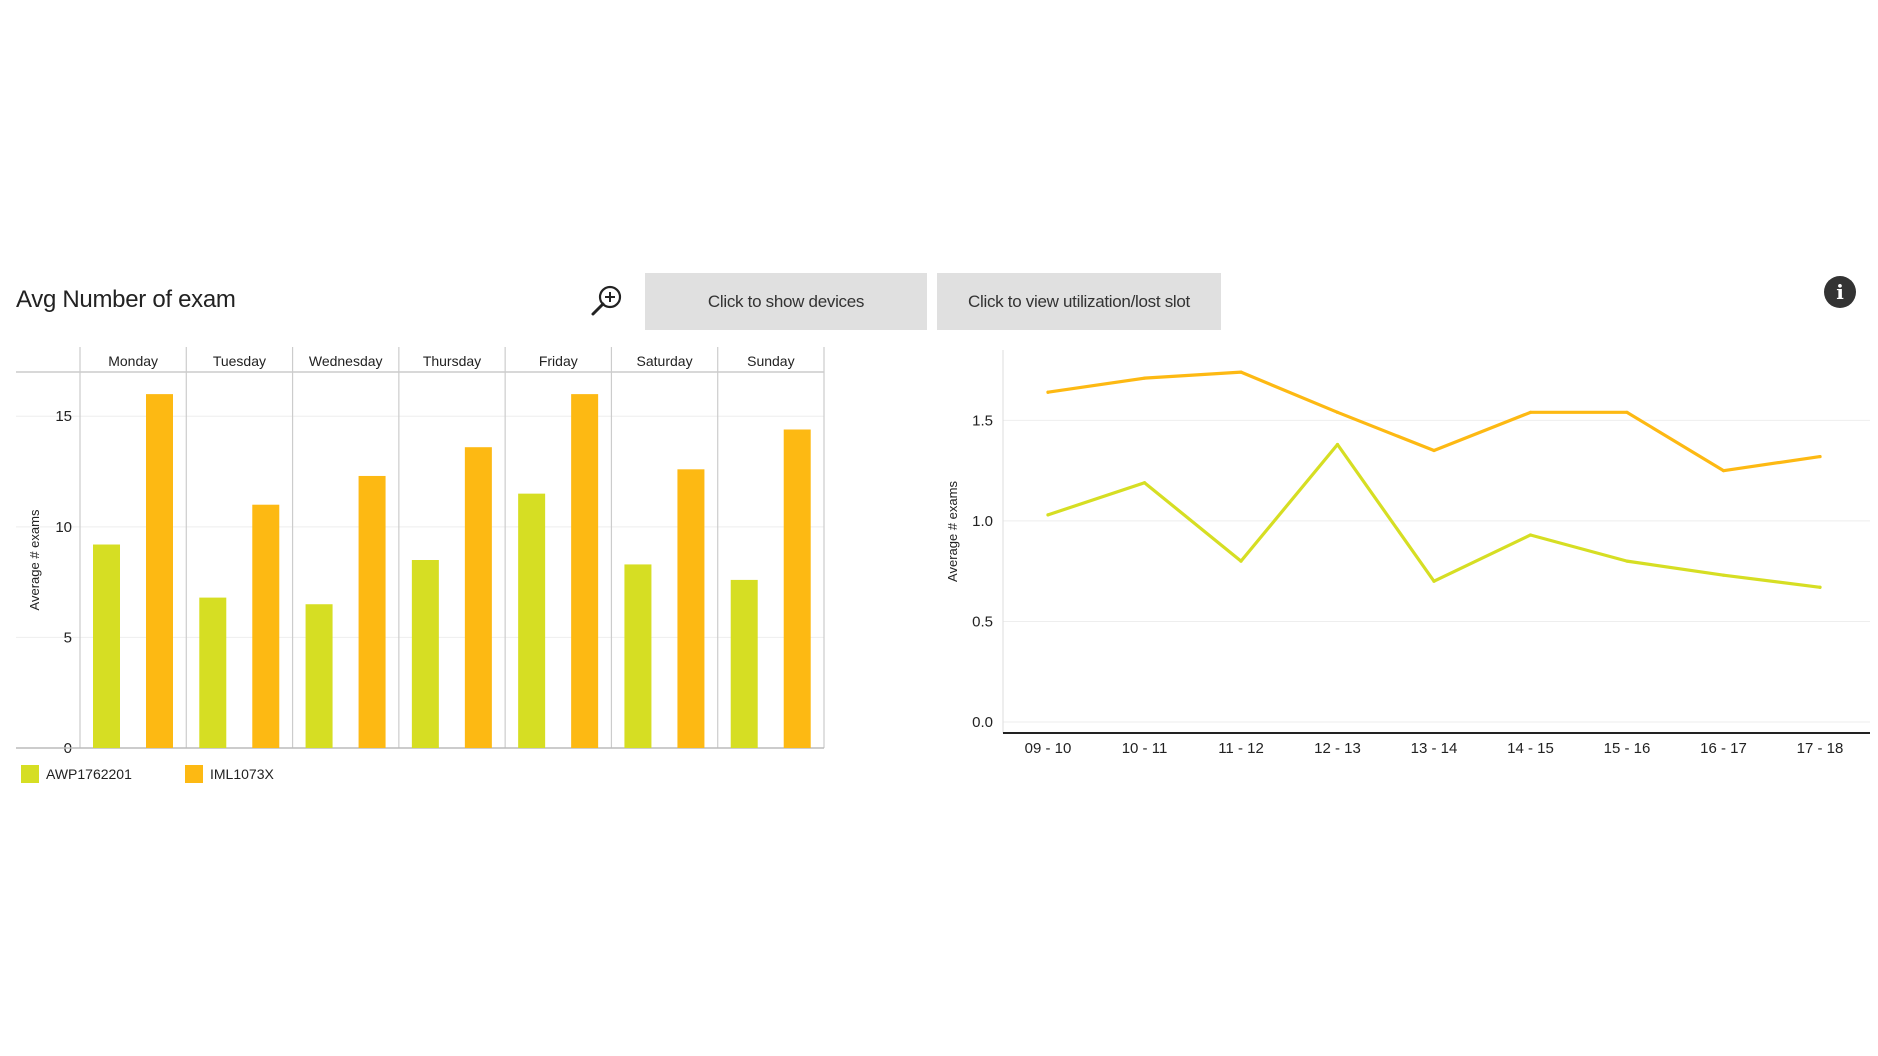 This screenshot has height=1056, width=1878. I want to click on category-label: Wednesday, so click(346, 361).